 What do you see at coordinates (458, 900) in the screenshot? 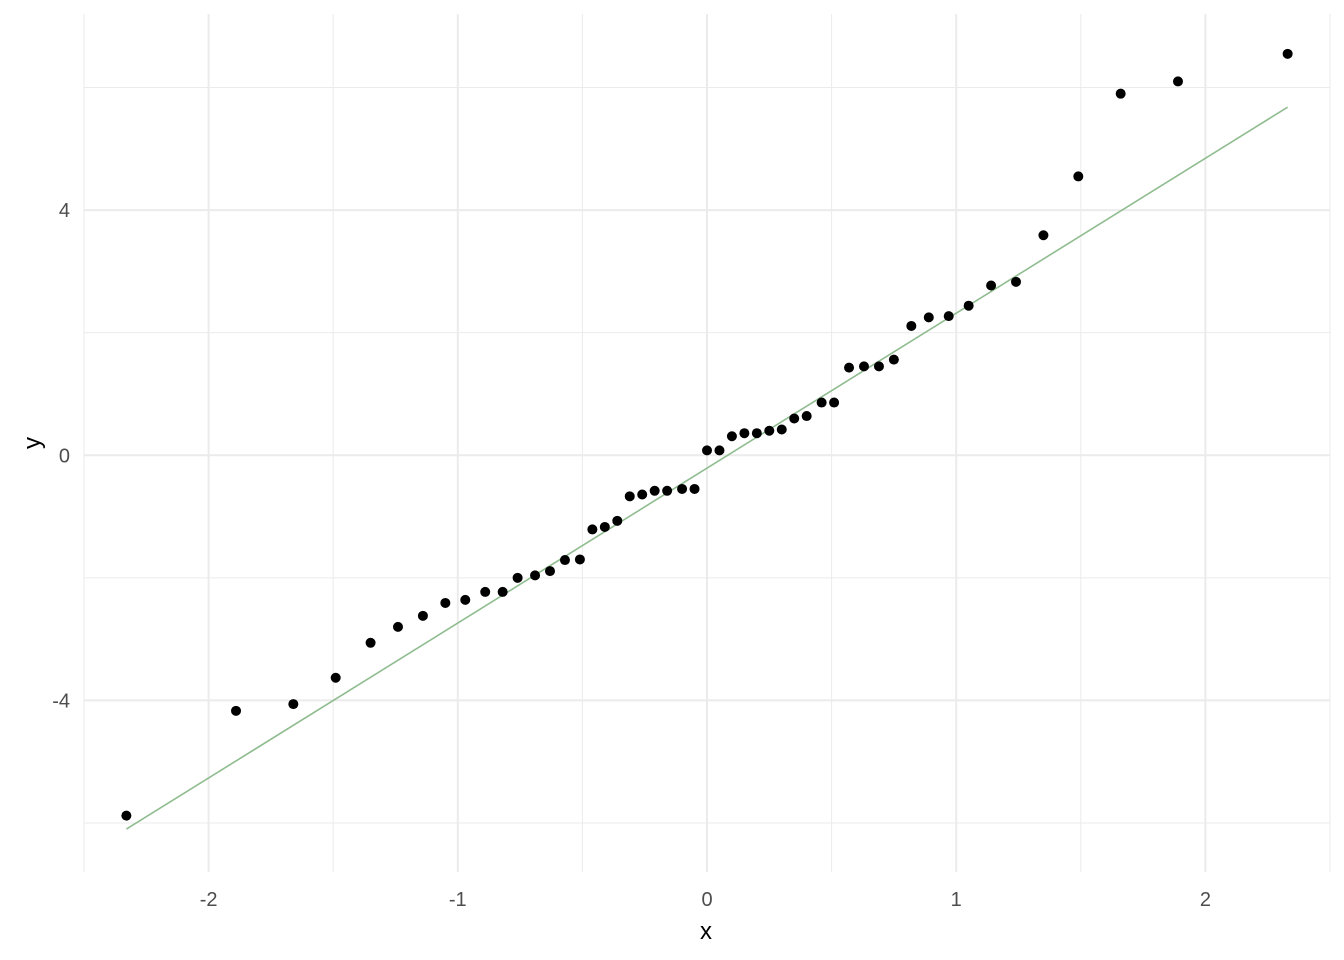
I see `x-tick-label: -1` at bounding box center [458, 900].